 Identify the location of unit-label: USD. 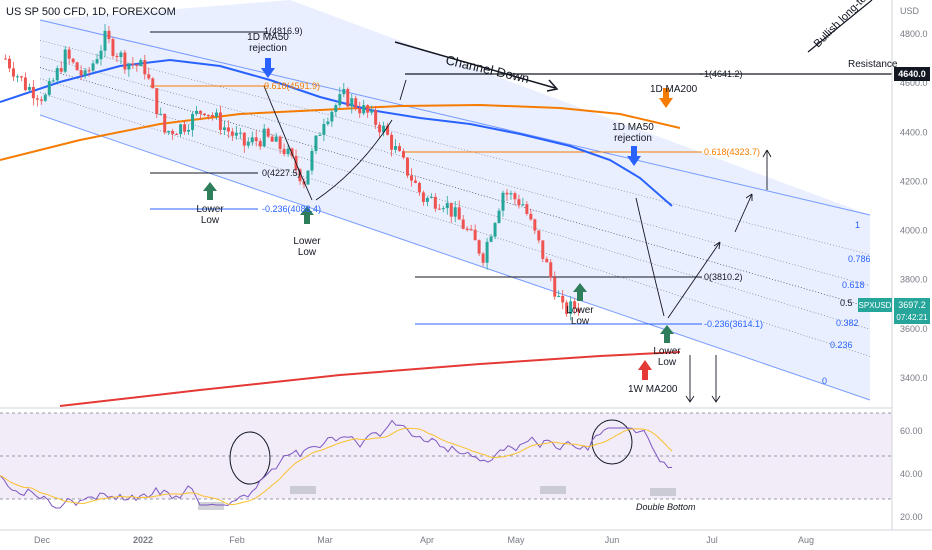
(910, 11).